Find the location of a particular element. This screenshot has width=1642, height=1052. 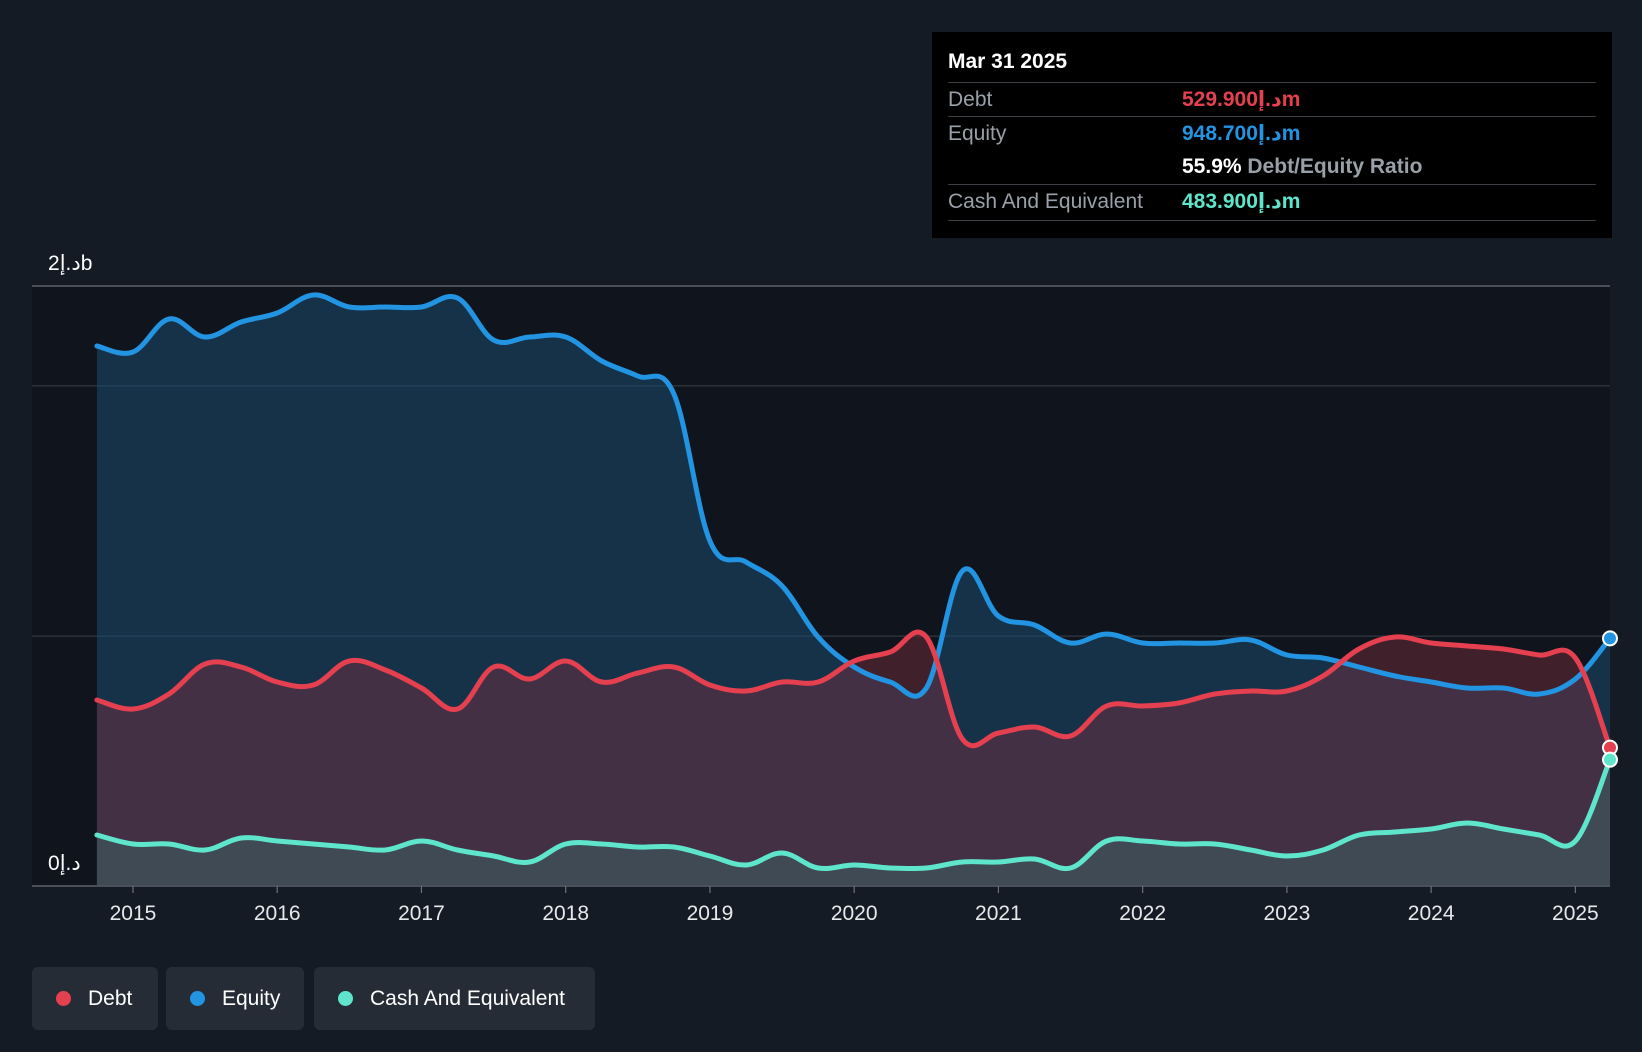

tooltip-ratio: 55.9% Debt/Equity Ratio is located at coordinates (1302, 166).